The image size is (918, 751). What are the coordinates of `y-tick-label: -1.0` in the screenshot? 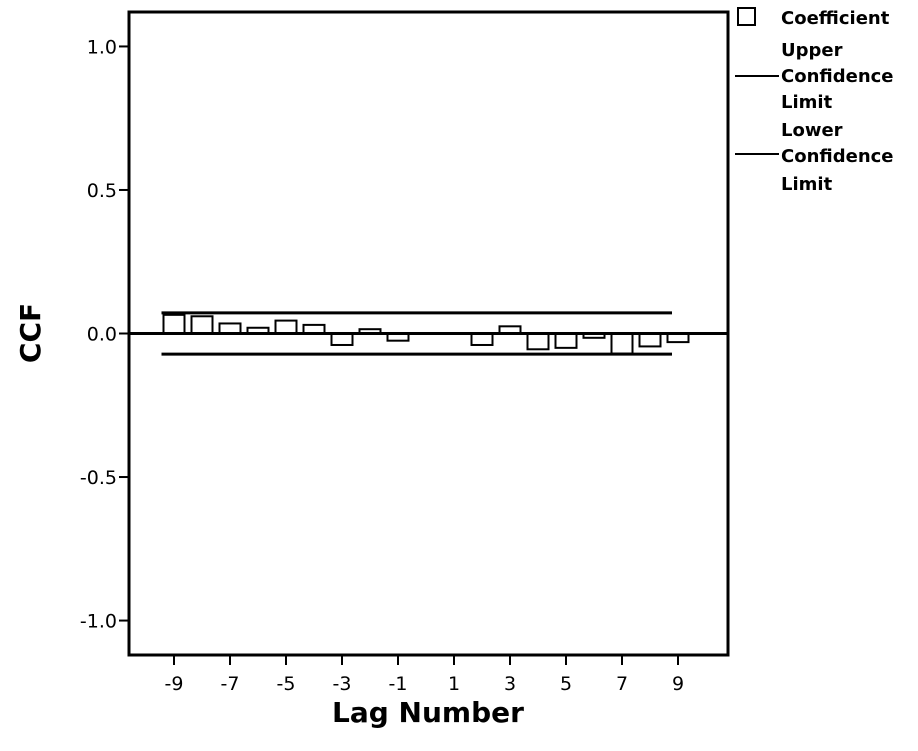 It's located at (98, 622).